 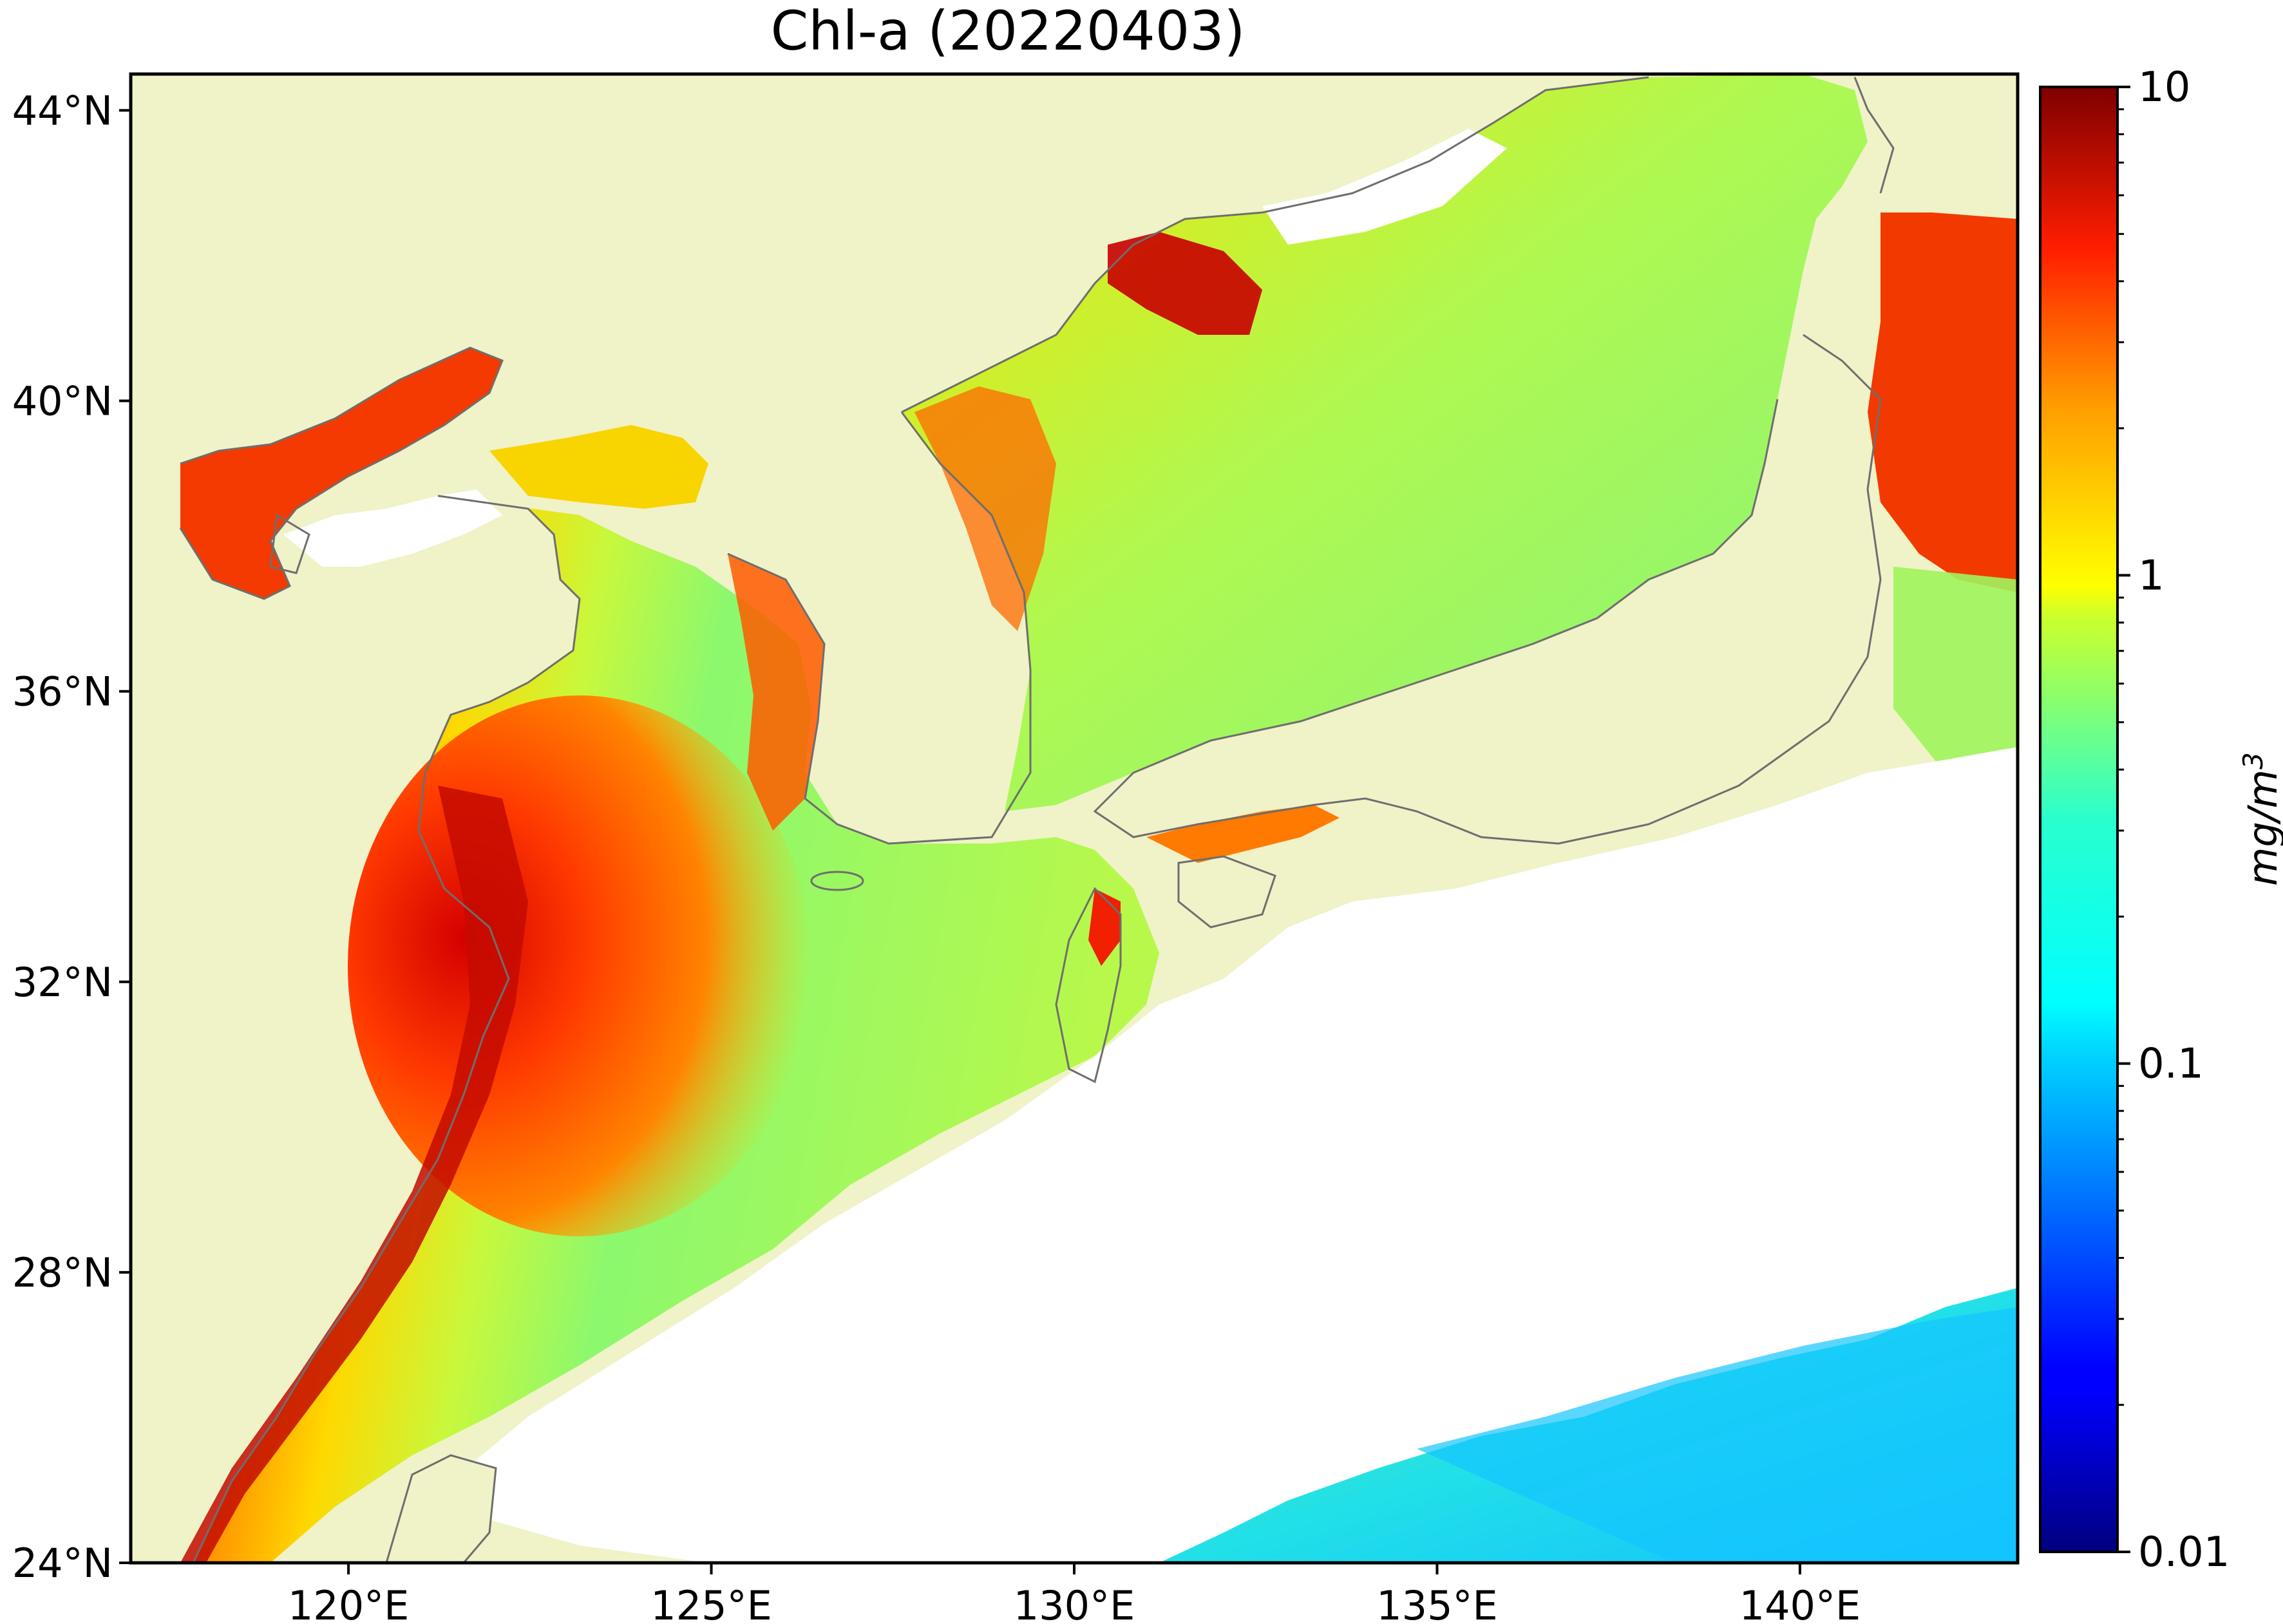 What do you see at coordinates (1384, 187) in the screenshot?
I see `primorye-no-data` at bounding box center [1384, 187].